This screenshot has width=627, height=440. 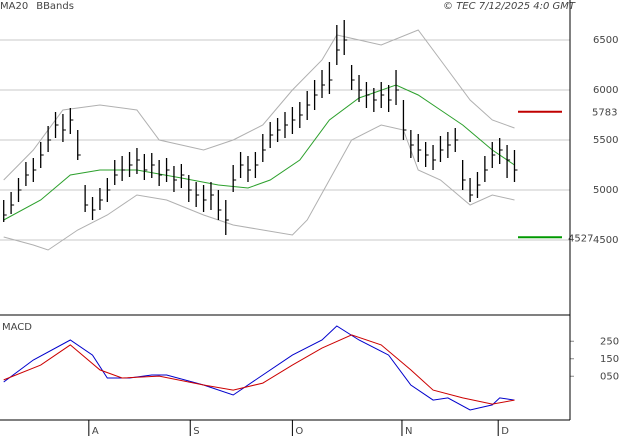 What do you see at coordinates (605, 90) in the screenshot?
I see `y-tick-label: 6000` at bounding box center [605, 90].